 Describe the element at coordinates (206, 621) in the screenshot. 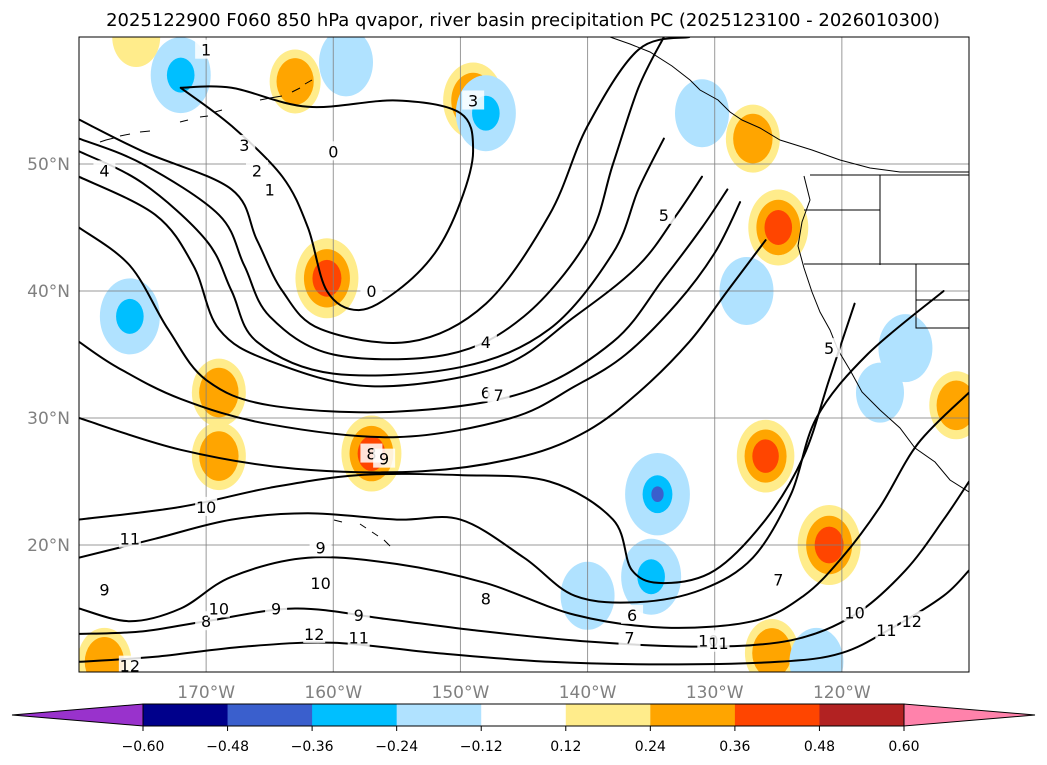

I see `contour-label: 8` at that location.